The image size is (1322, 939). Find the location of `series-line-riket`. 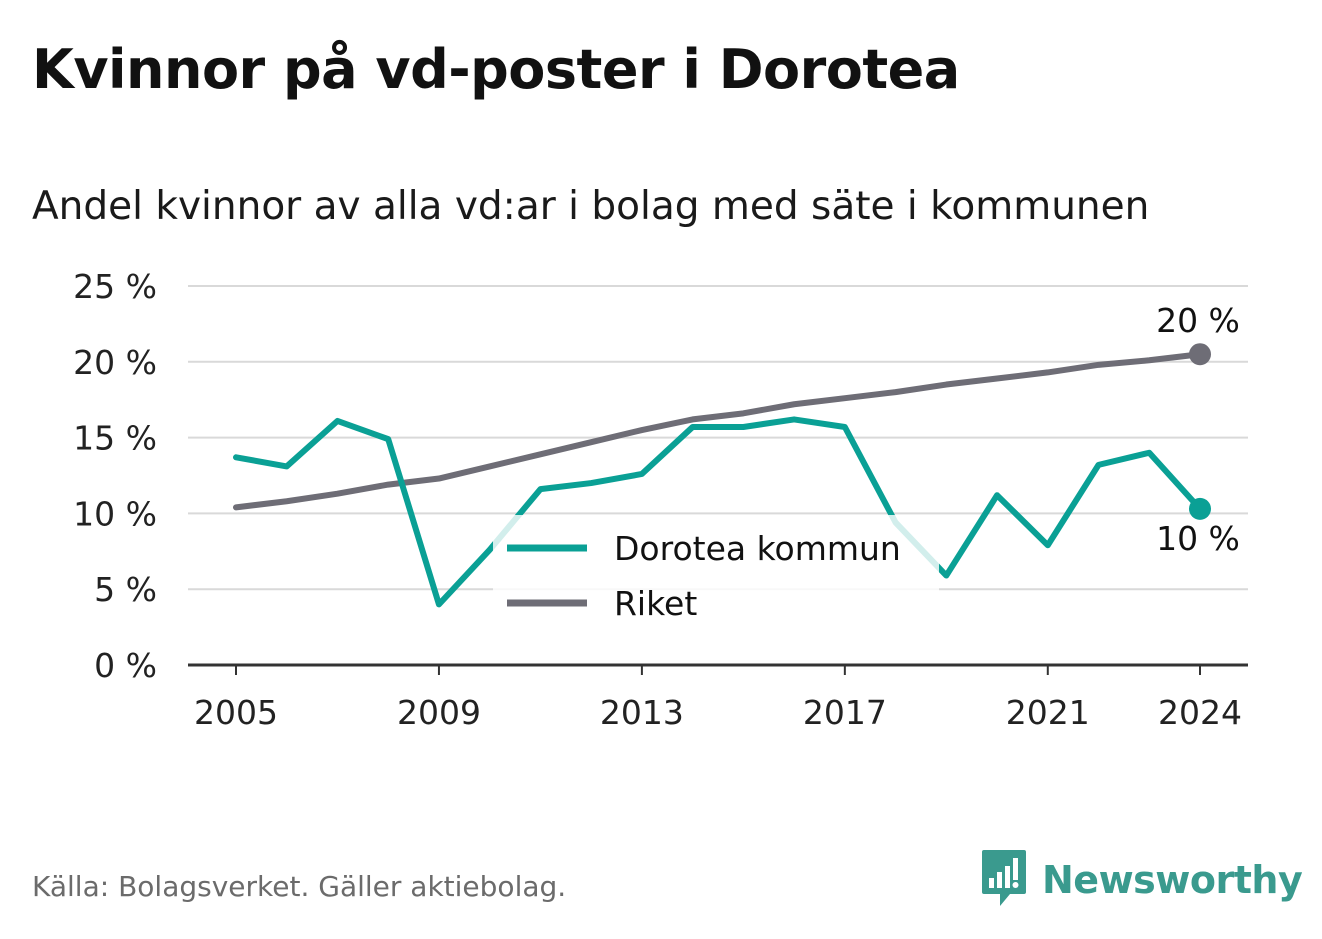

series-line-riket is located at coordinates (718, 431).